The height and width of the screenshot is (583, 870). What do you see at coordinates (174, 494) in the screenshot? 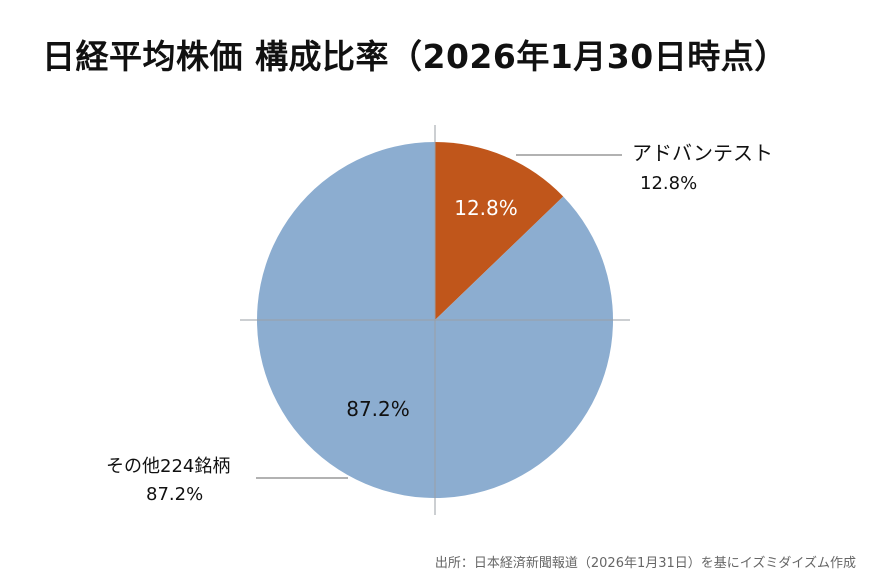
I see `legend-value-others: 87.2%` at bounding box center [174, 494].